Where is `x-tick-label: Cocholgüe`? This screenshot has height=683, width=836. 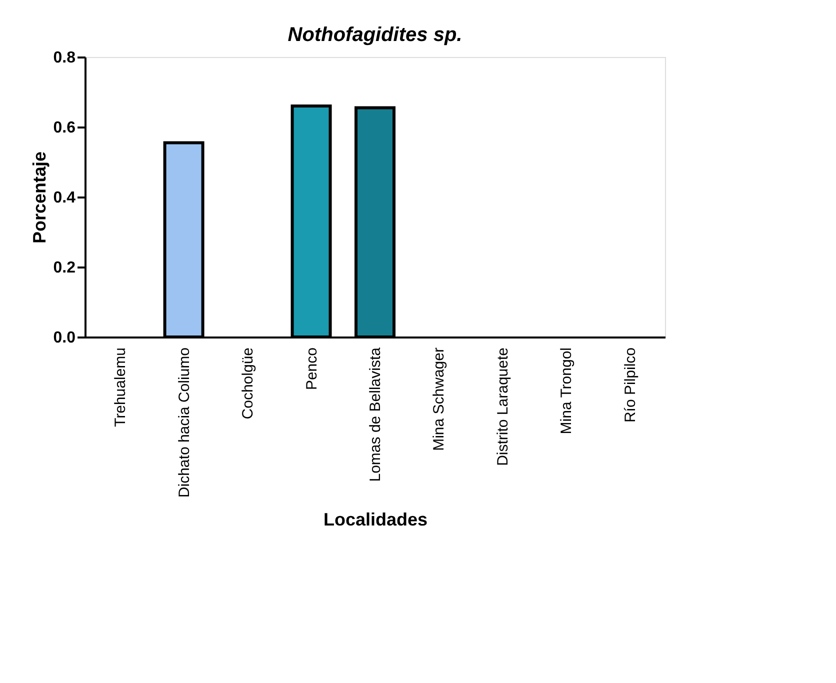 x-tick-label: Cocholgüe is located at coordinates (248, 384).